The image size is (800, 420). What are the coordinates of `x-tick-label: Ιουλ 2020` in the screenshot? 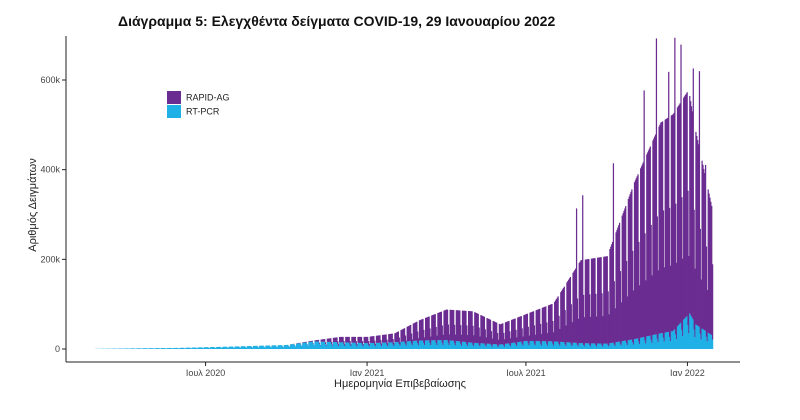 It's located at (205, 373).